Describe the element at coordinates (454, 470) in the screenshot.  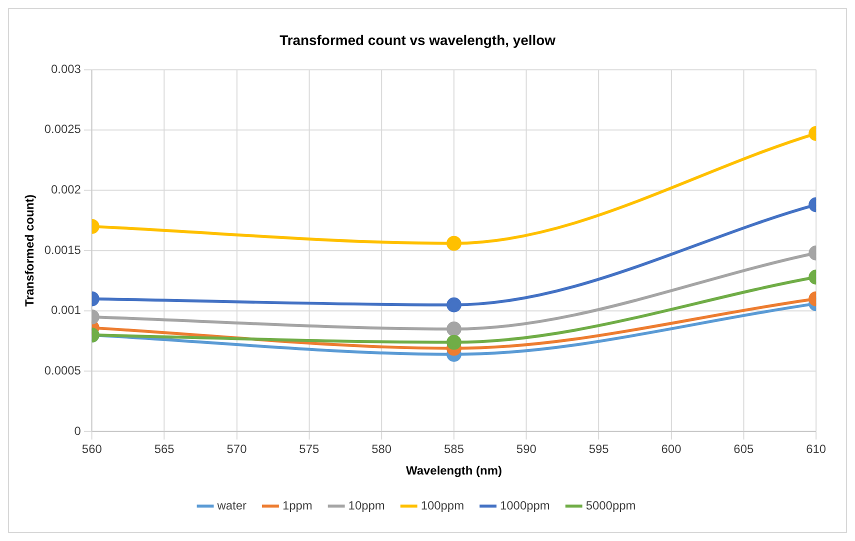
I see `x-axis-title: Wavelength (nm)` at that location.